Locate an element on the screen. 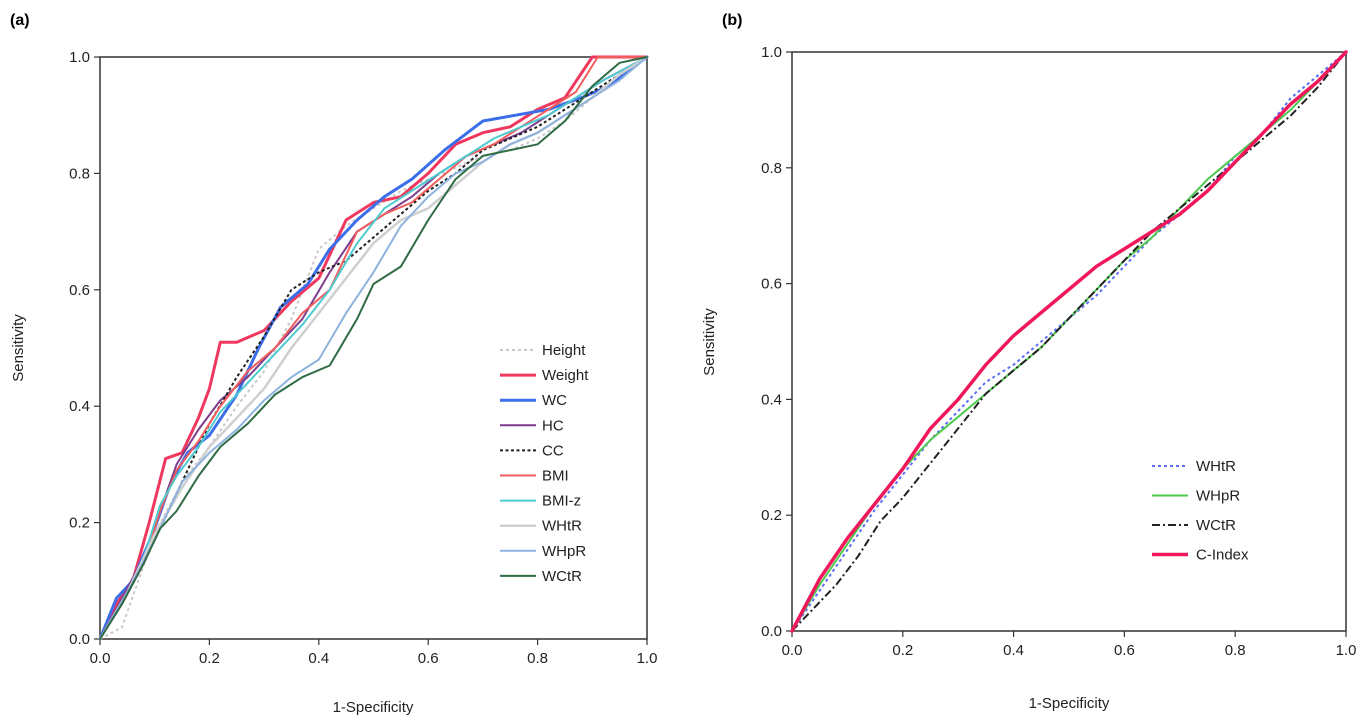 Image resolution: width=1357 pixels, height=717 pixels. panel-a-y-tick-label: 1.0 is located at coordinates (79, 57).